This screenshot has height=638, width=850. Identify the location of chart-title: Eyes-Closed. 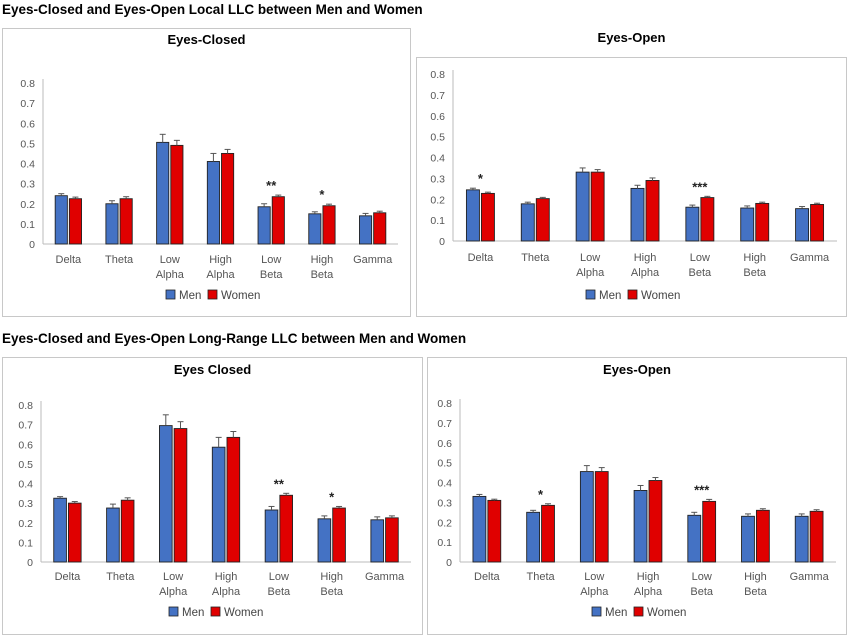
(206, 39).